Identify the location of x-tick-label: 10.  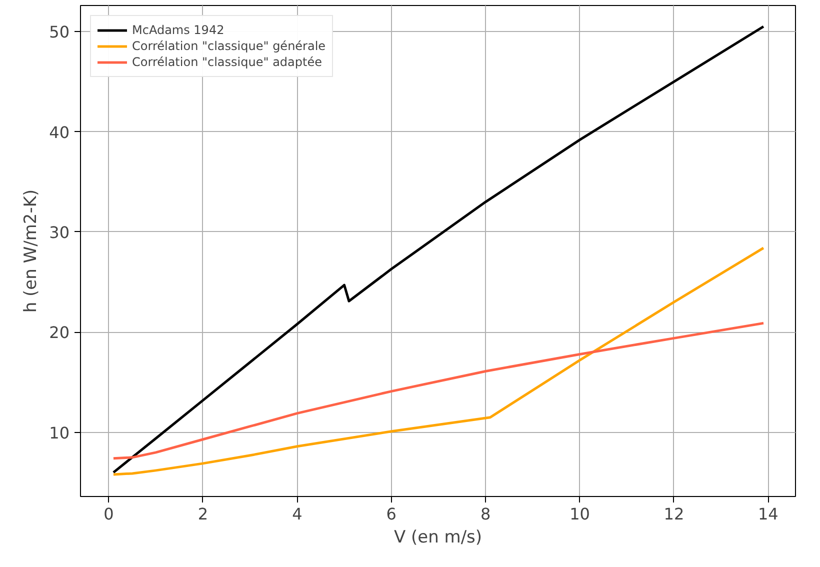
(580, 514).